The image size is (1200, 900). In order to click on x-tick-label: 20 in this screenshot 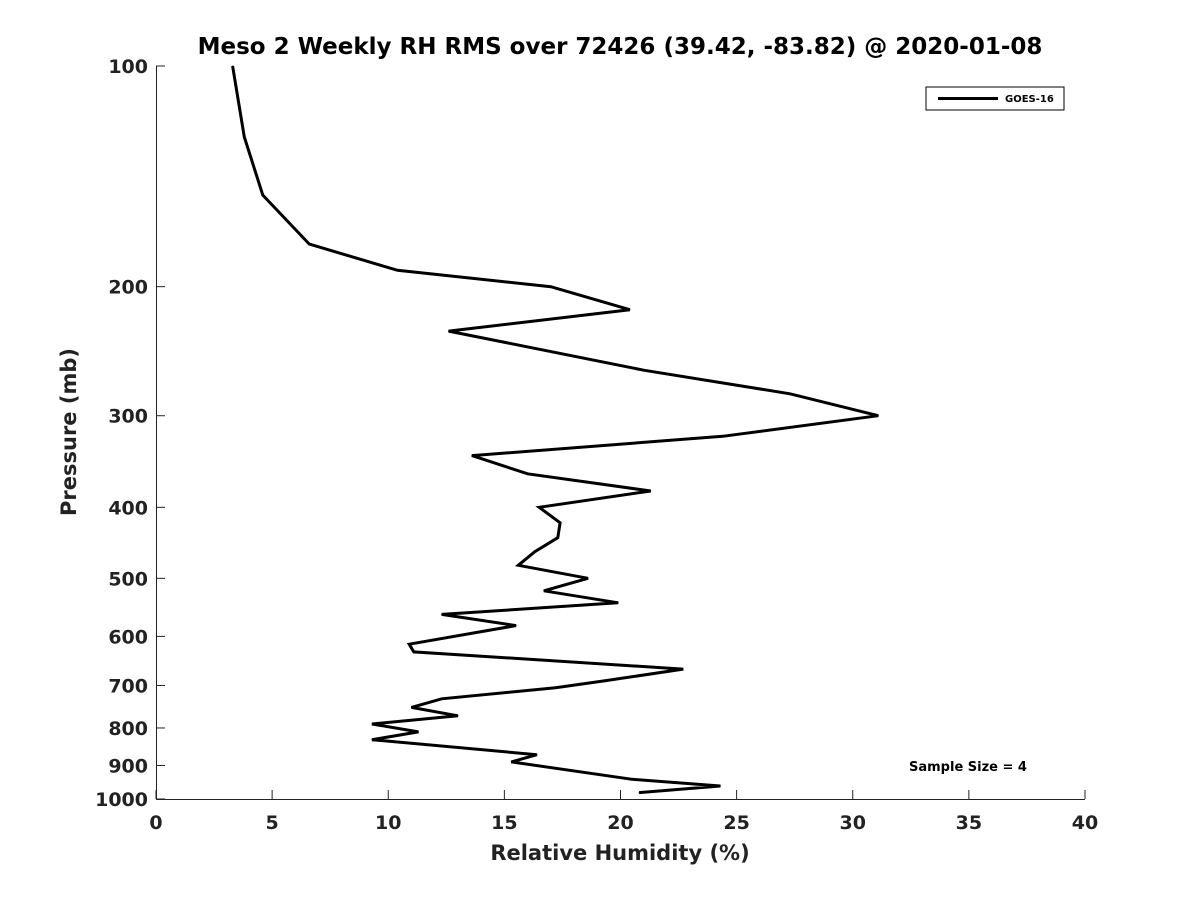, I will do `click(620, 823)`.